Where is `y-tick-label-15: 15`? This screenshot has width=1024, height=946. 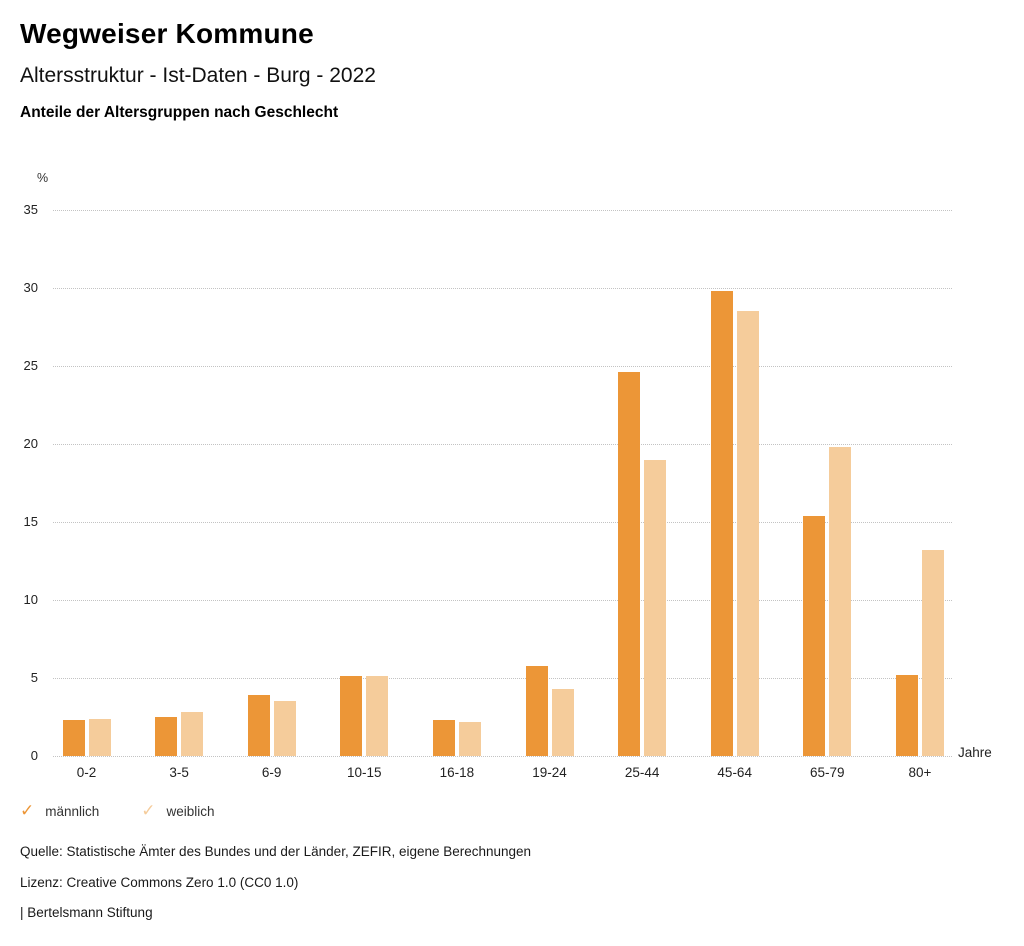 y-tick-label-15: 15 is located at coordinates (30, 521).